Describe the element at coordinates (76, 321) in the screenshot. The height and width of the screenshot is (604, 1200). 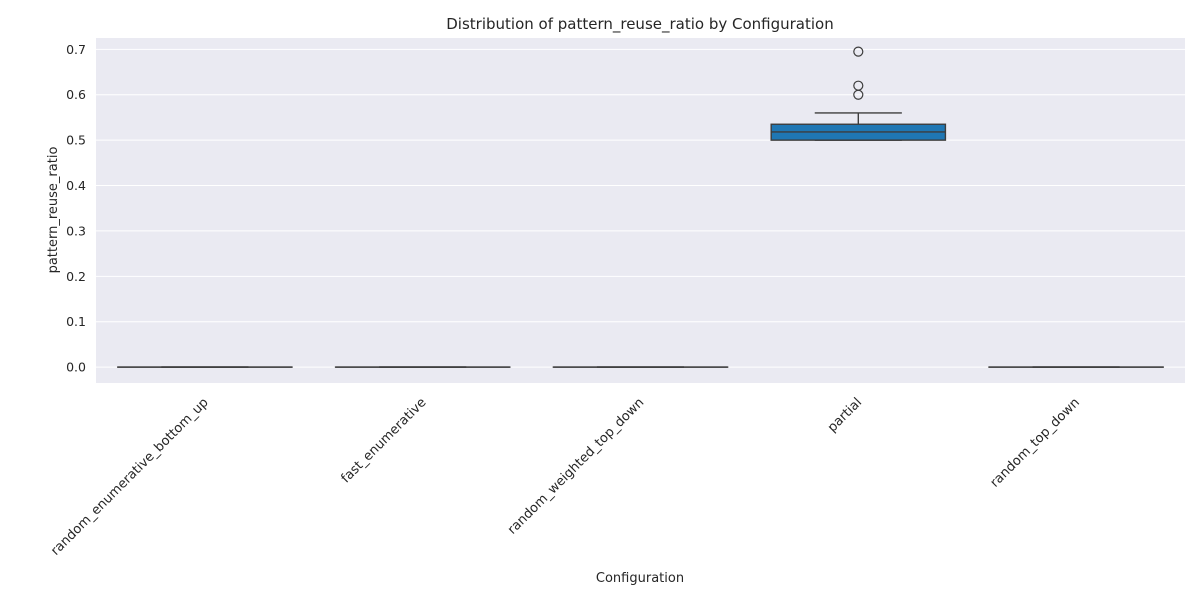
I see `y-tick-label: 0.1` at that location.